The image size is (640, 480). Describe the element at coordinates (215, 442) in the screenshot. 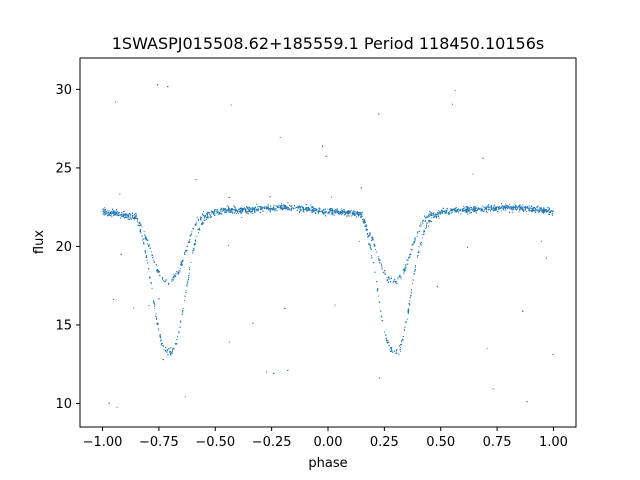

I see `x-tick-label: −0.50` at that location.